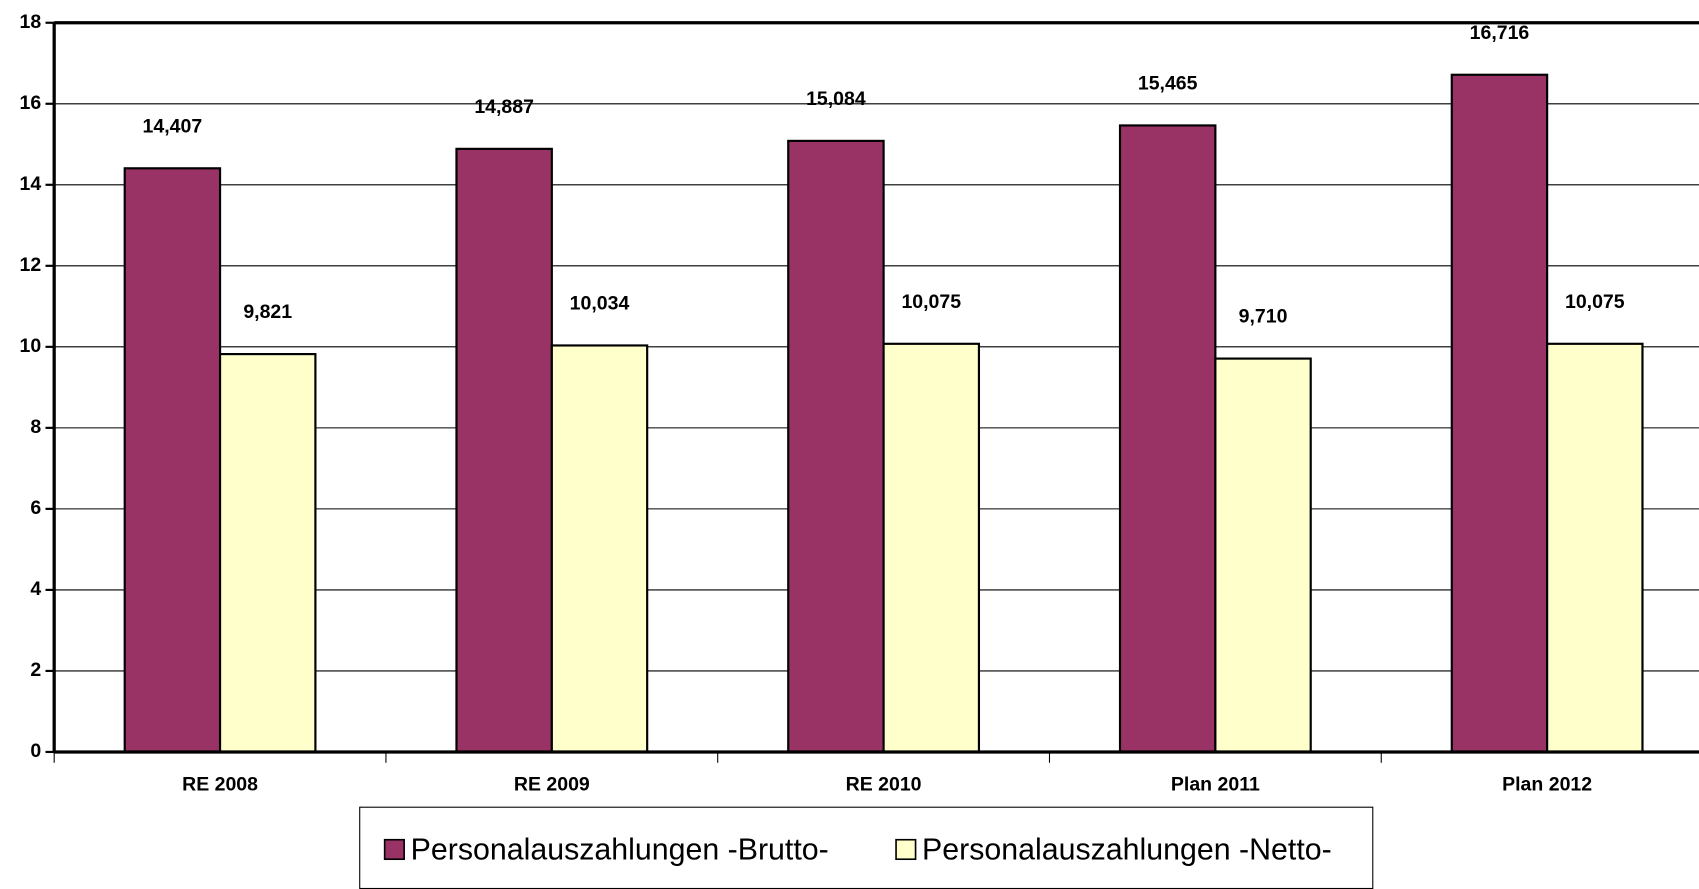 Image resolution: width=1699 pixels, height=889 pixels. What do you see at coordinates (173, 126) in the screenshot?
I see `value-label: 14,407` at bounding box center [173, 126].